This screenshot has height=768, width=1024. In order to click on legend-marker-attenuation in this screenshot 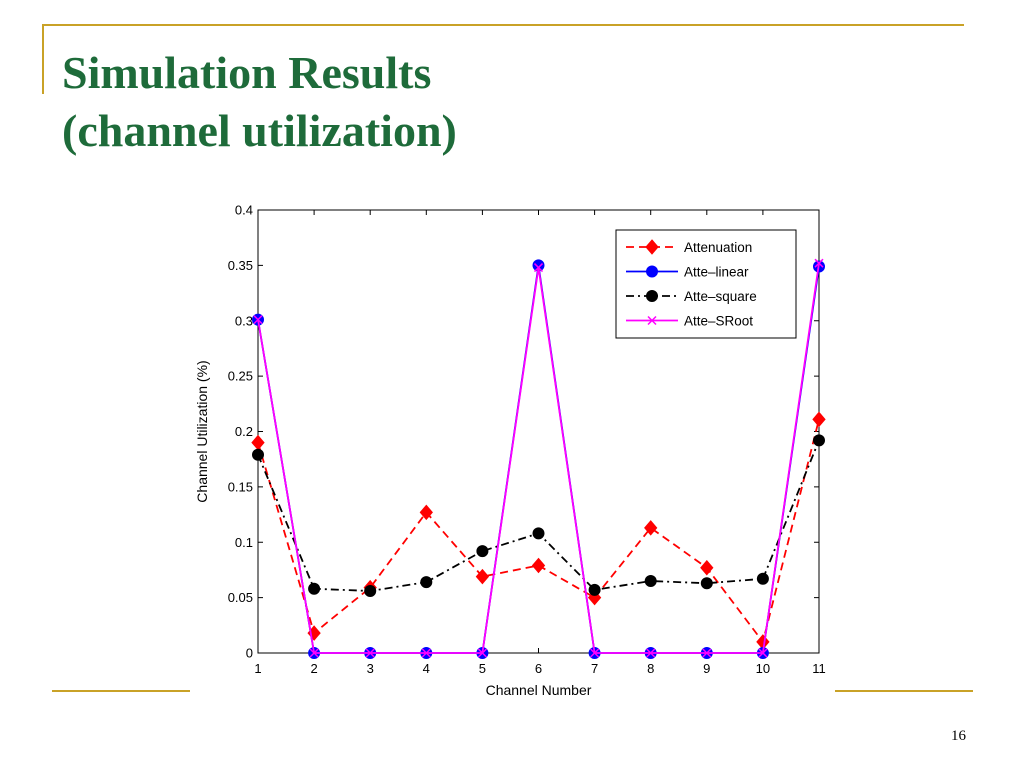, I will do `click(652, 247)`.